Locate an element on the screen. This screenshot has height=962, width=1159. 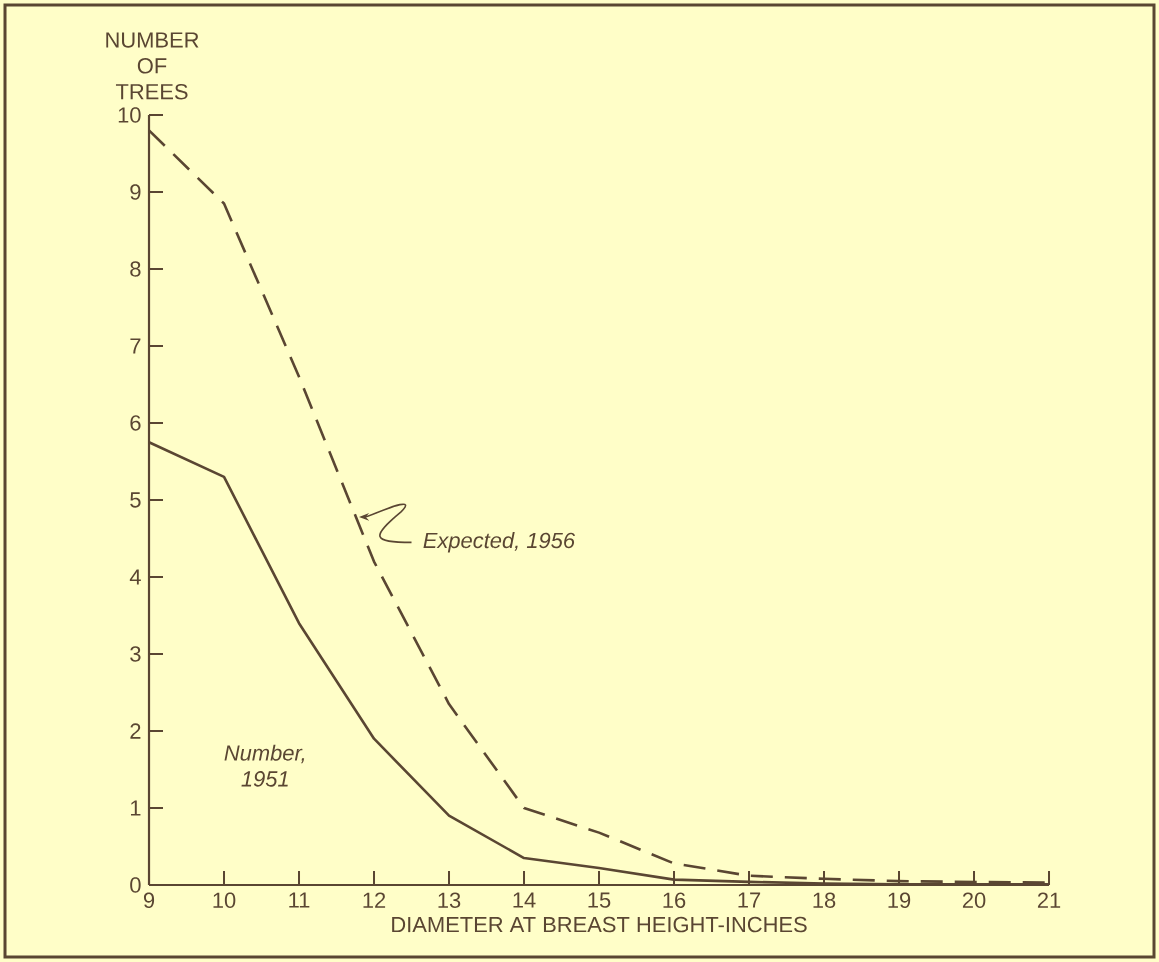
y-tick-label: 2 is located at coordinates (135, 731).